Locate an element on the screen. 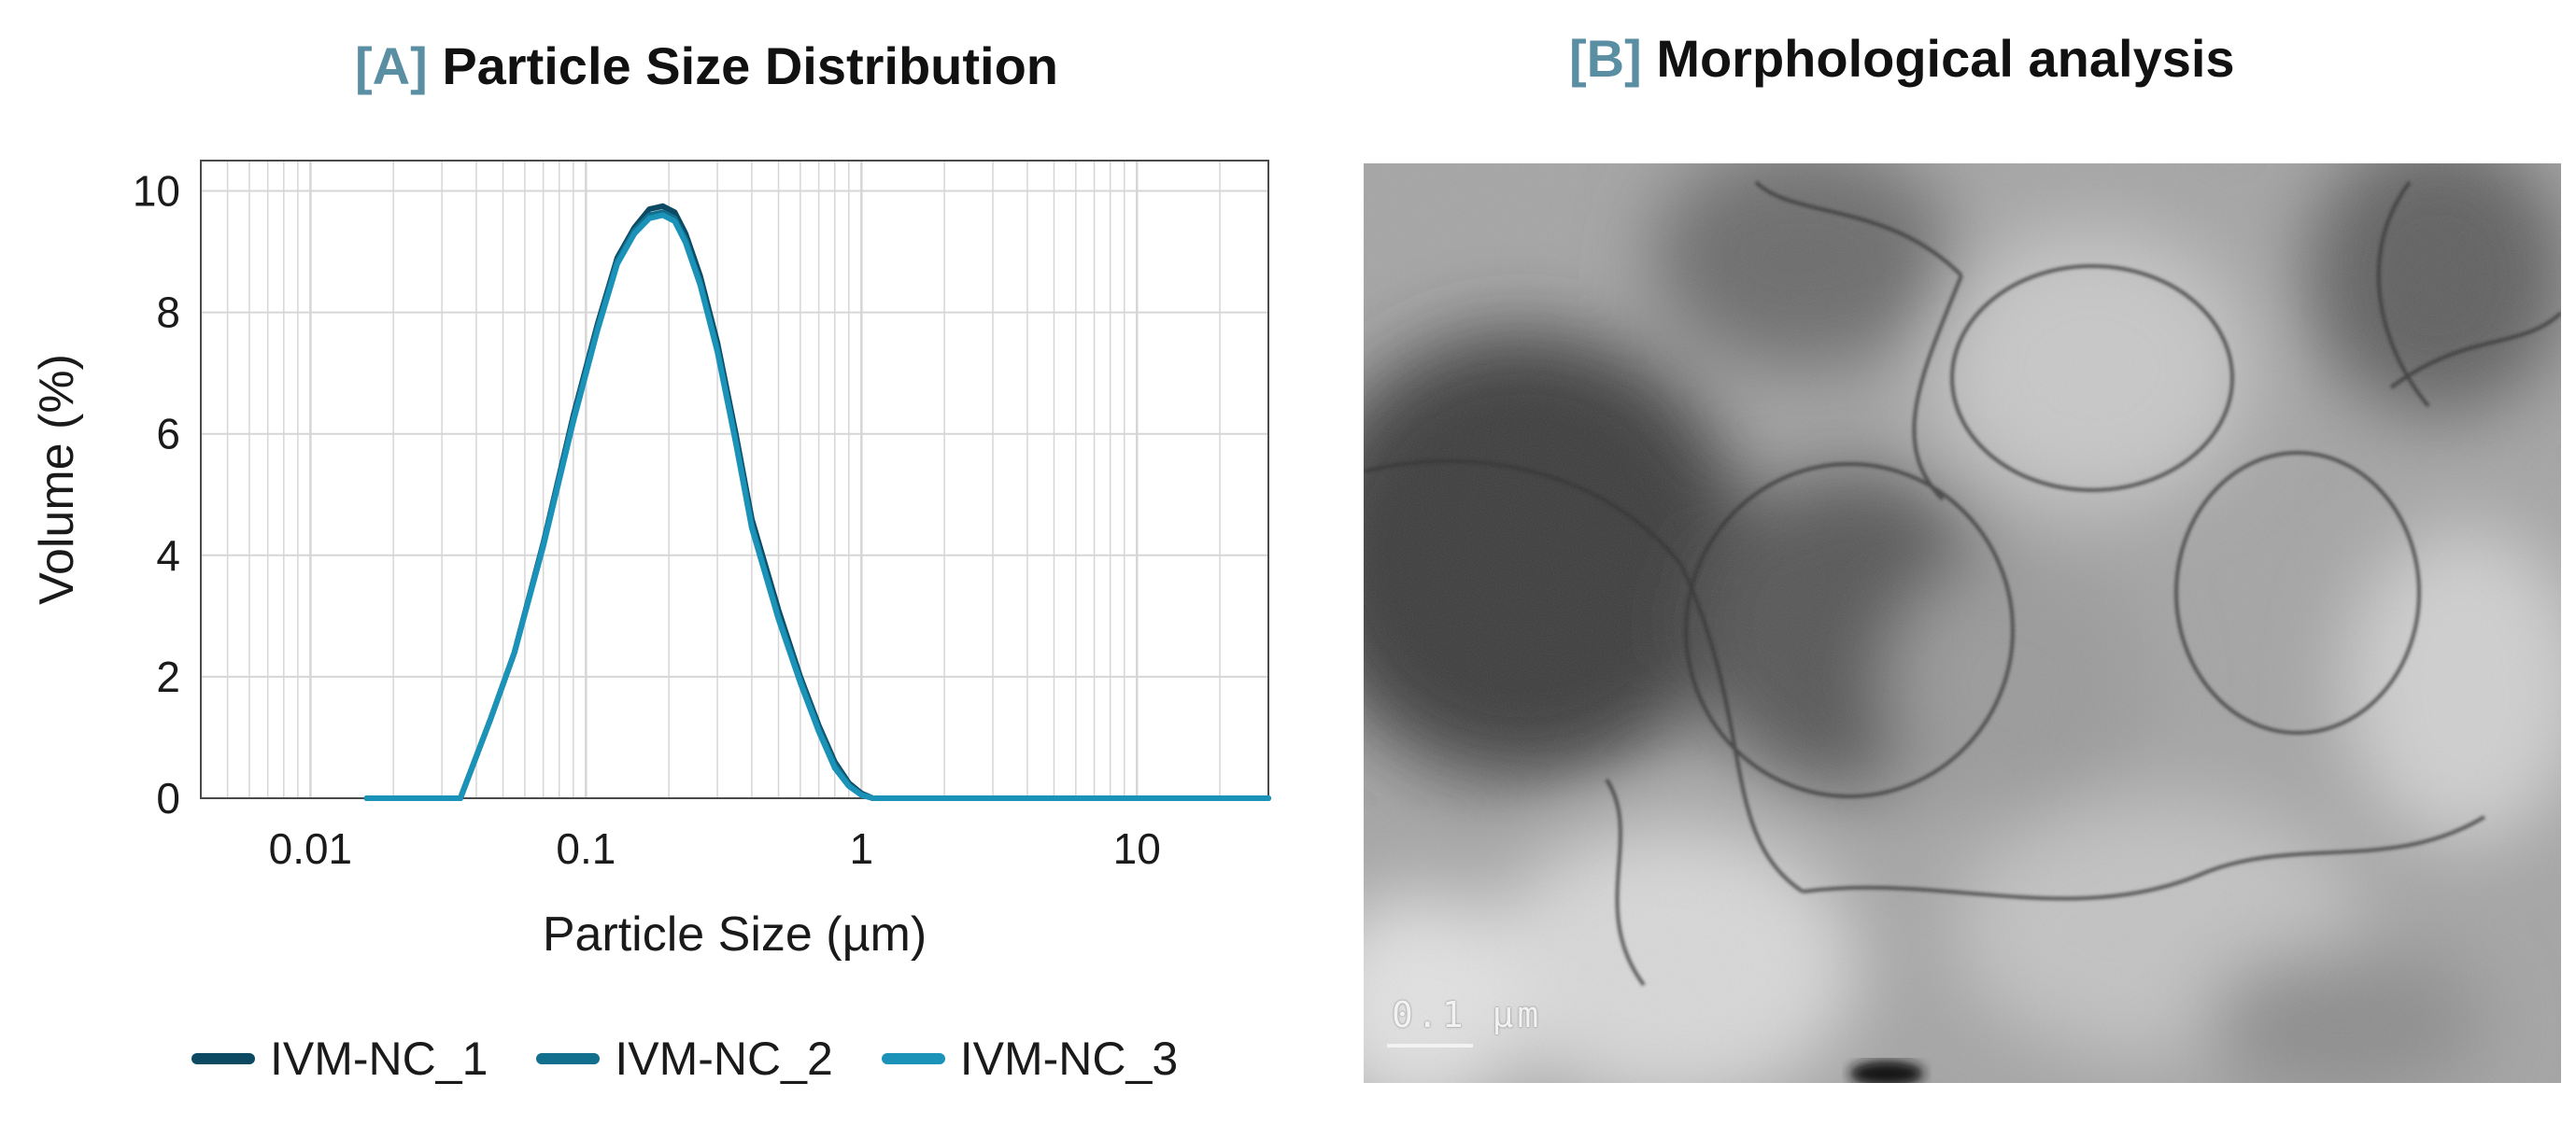  y-tick-label: 6 is located at coordinates (168, 434).